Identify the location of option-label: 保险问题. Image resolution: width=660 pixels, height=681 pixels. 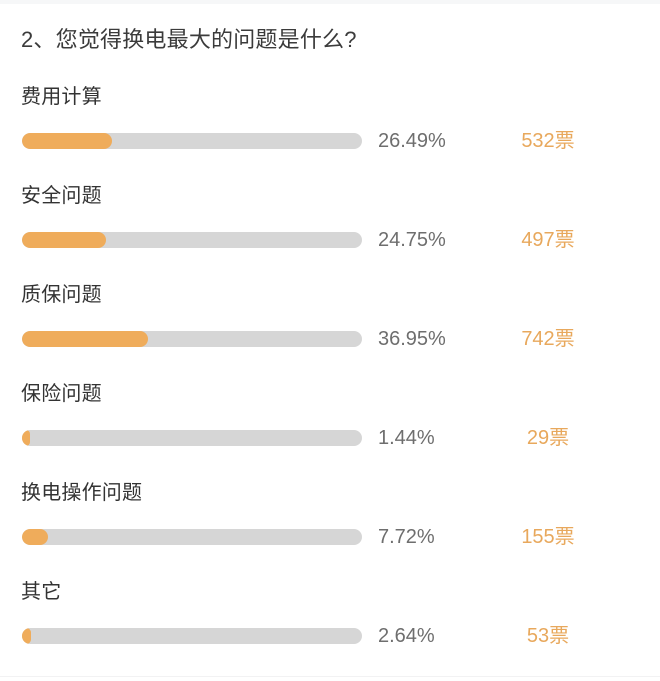
(61, 394).